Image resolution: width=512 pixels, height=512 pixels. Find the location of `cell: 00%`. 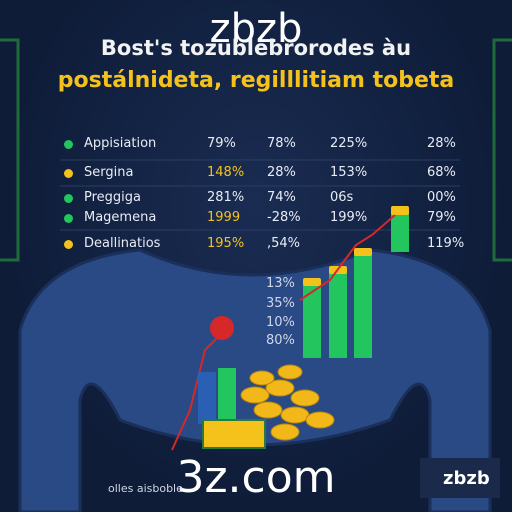

cell: 00% is located at coordinates (441, 197).